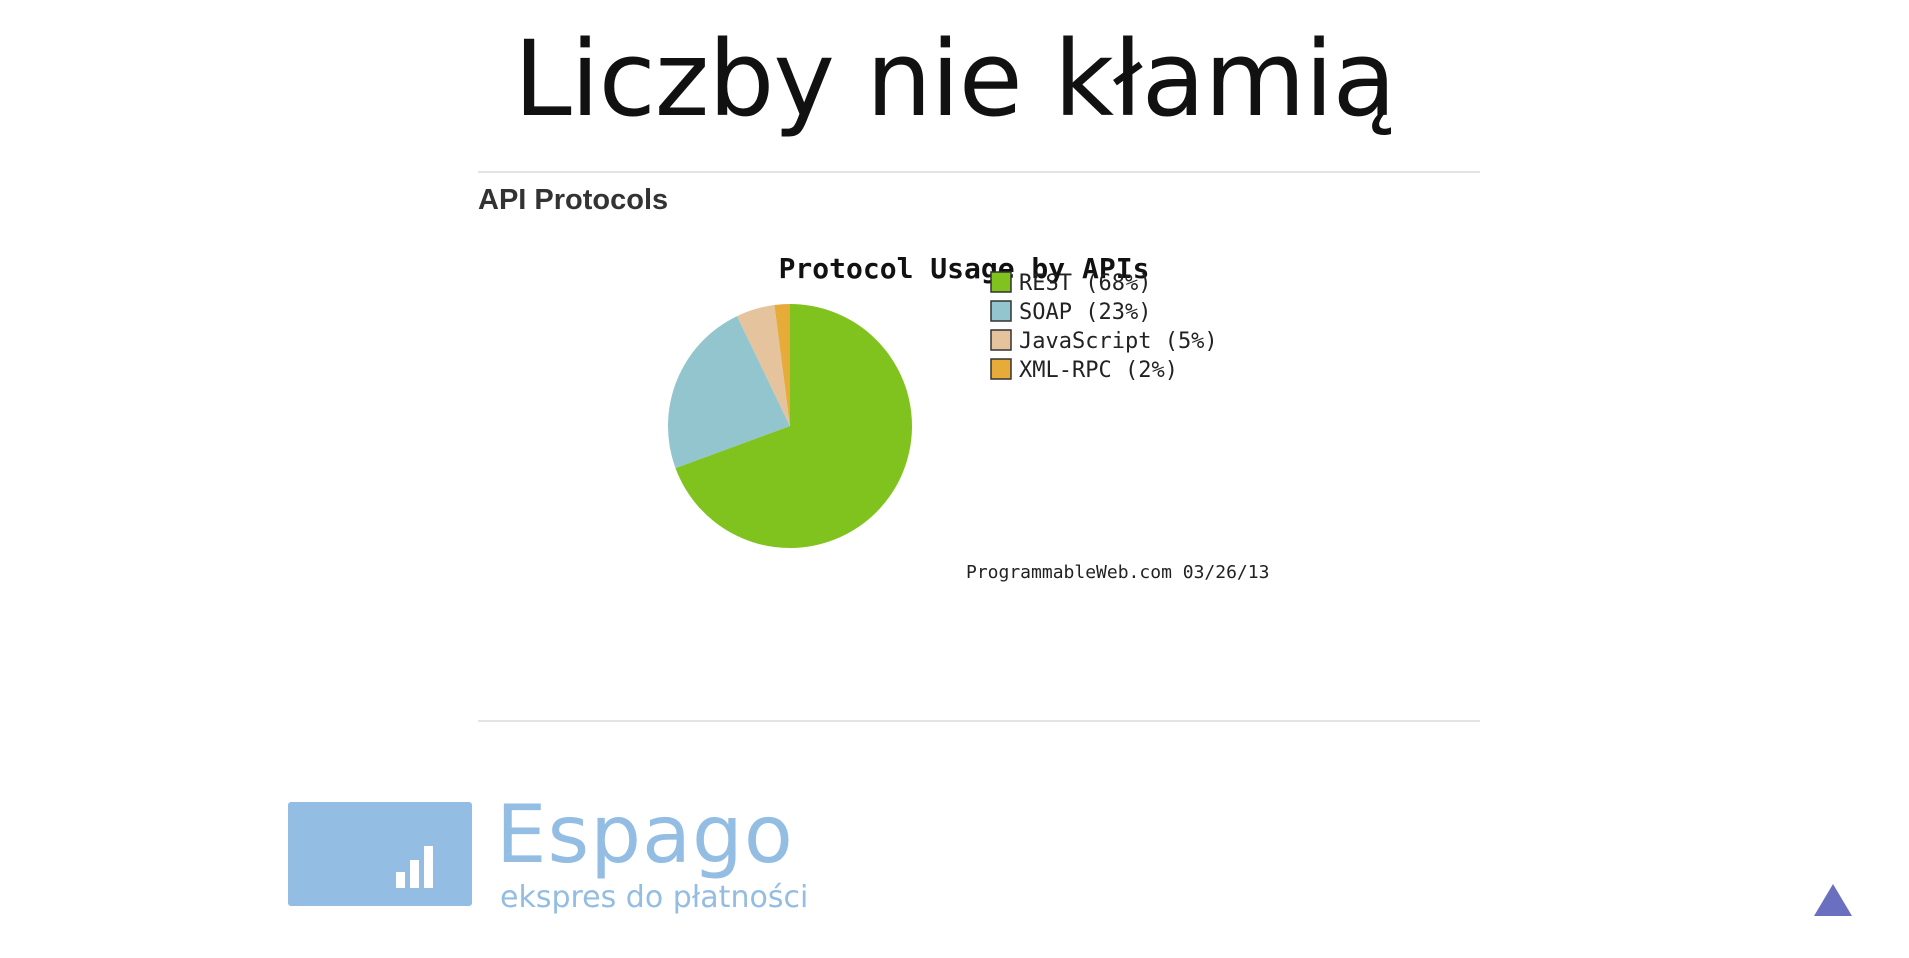  What do you see at coordinates (380, 854) in the screenshot?
I see `espago-logo` at bounding box center [380, 854].